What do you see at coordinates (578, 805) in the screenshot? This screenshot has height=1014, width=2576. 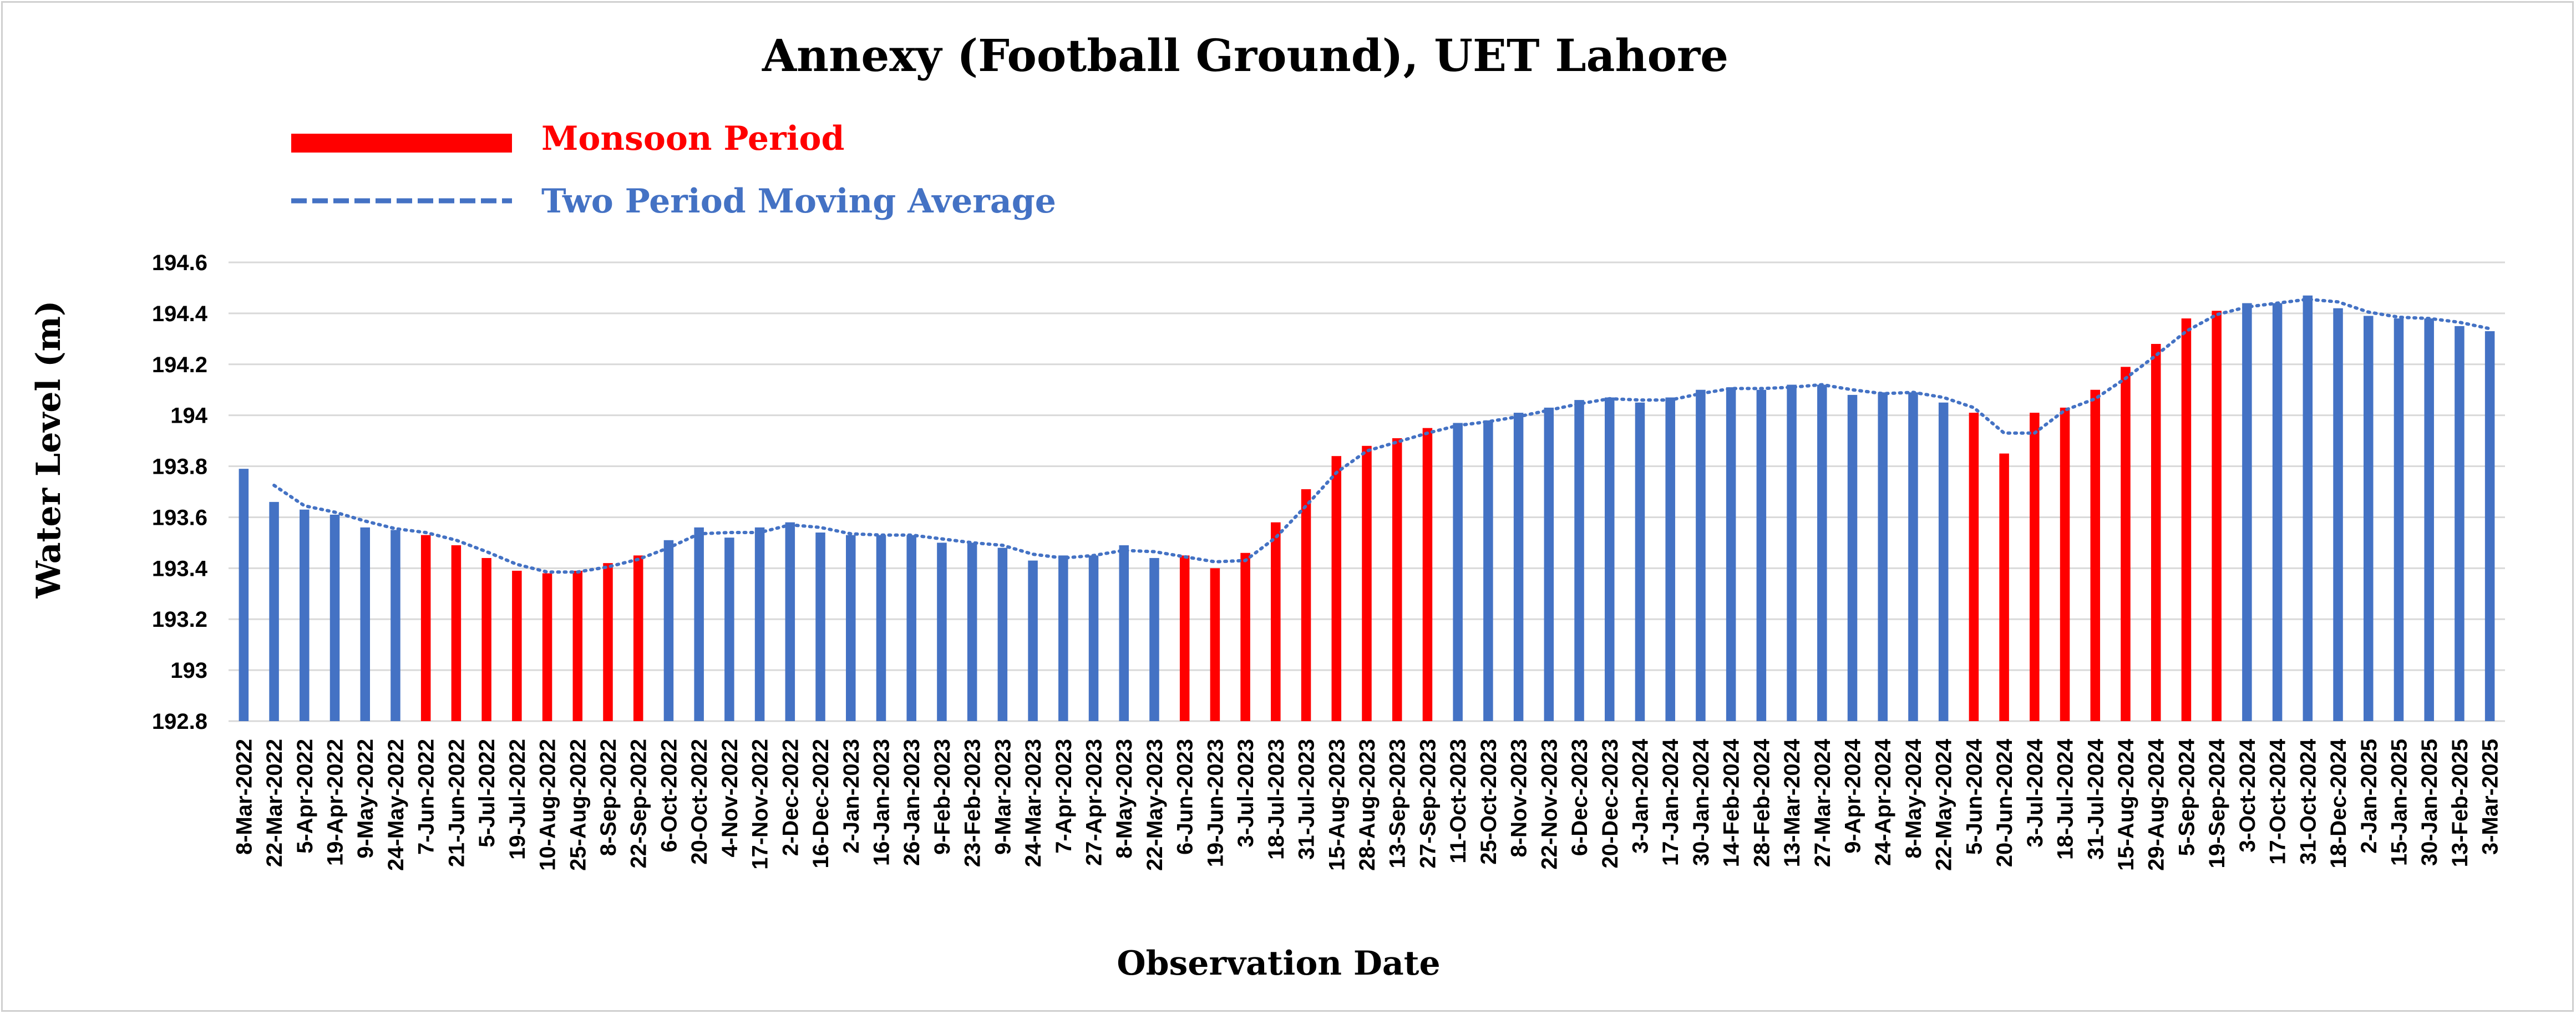 I see `x-tick-label: 25-Aug-2022` at bounding box center [578, 805].